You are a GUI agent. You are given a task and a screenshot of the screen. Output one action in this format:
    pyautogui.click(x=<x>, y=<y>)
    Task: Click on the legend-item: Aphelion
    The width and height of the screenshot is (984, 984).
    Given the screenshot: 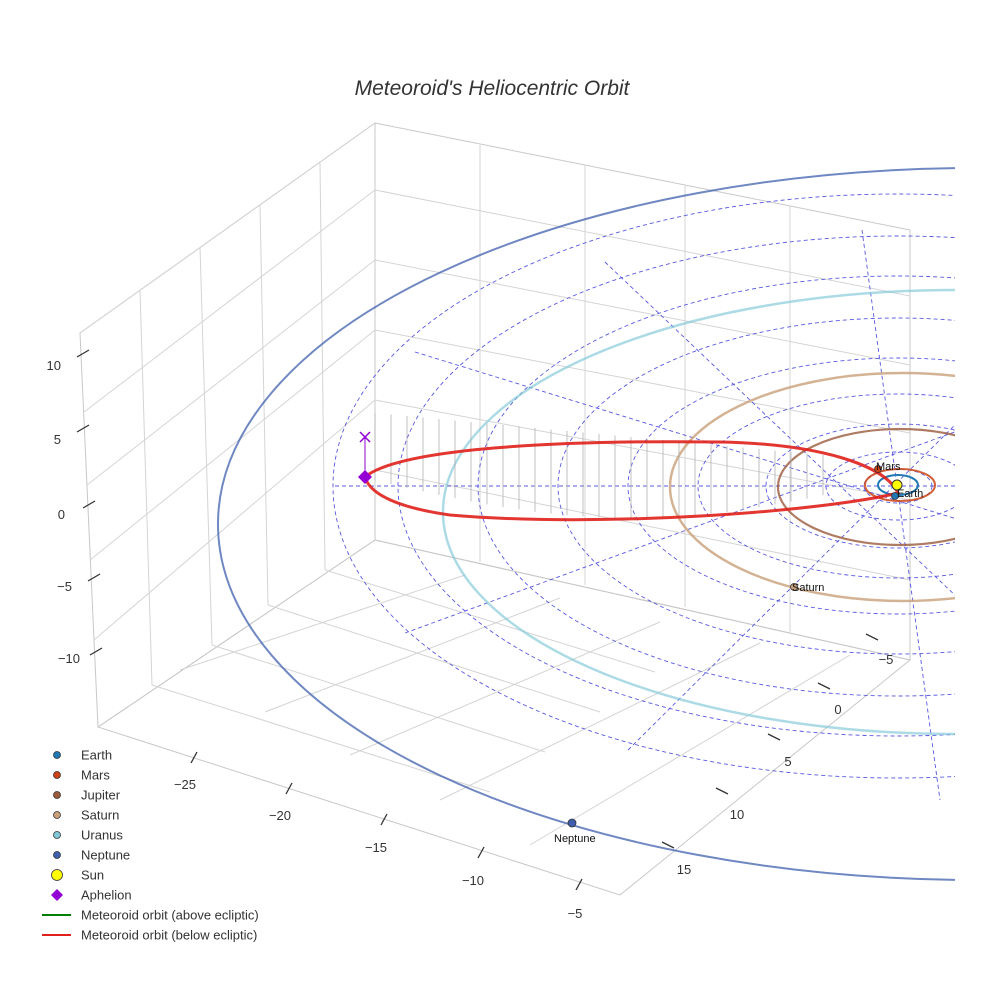 What is the action you would take?
    pyautogui.click(x=91, y=895)
    